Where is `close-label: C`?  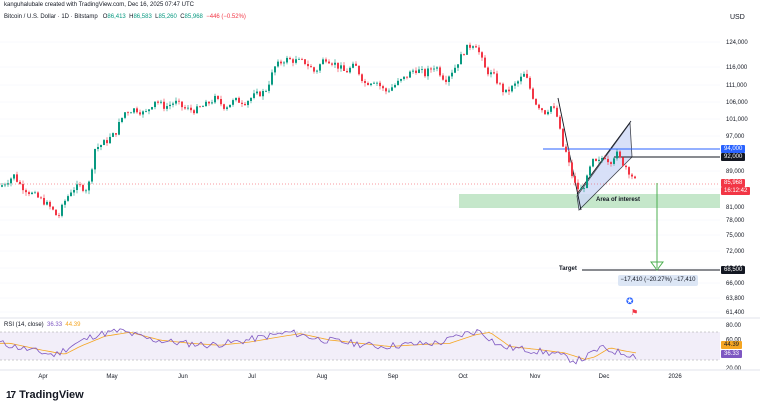 close-label: C is located at coordinates (182, 17).